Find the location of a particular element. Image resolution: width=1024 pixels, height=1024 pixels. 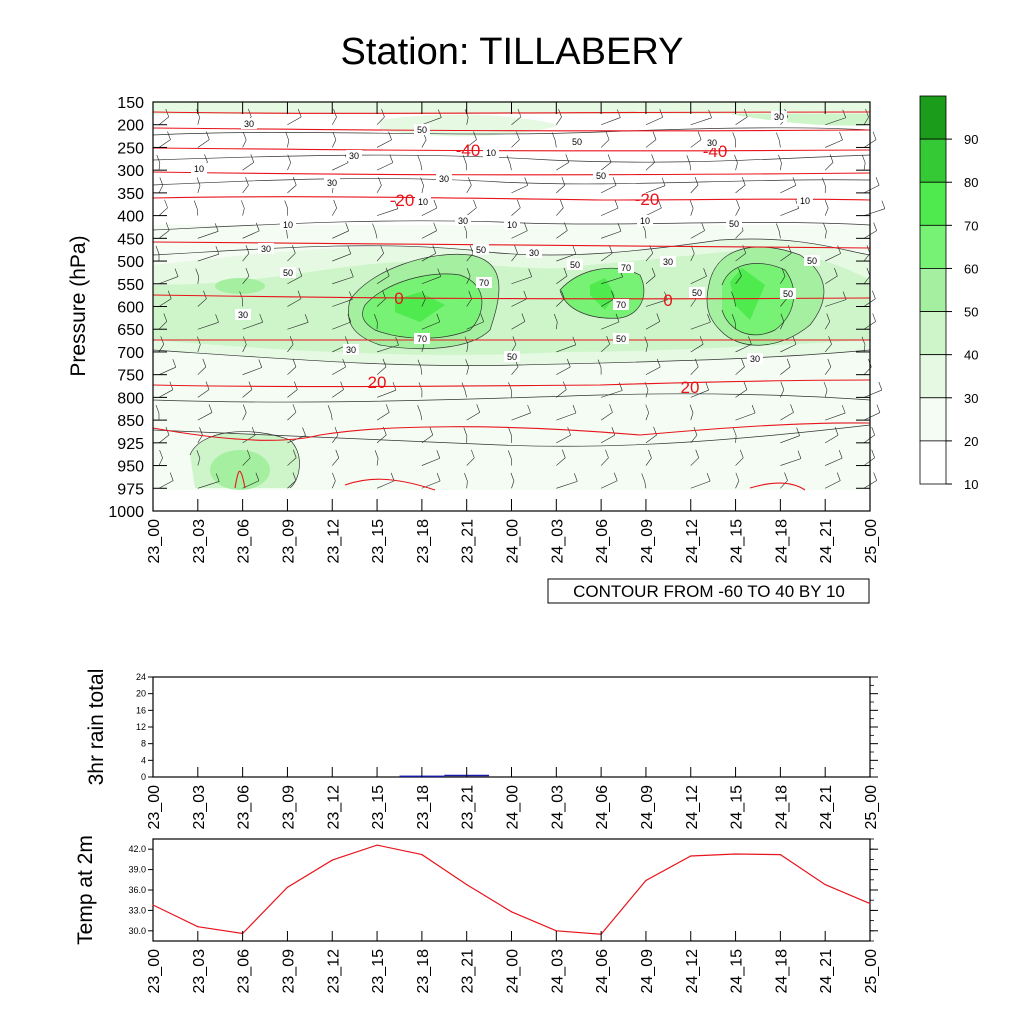

humidity-area is located at coordinates (240, 470).